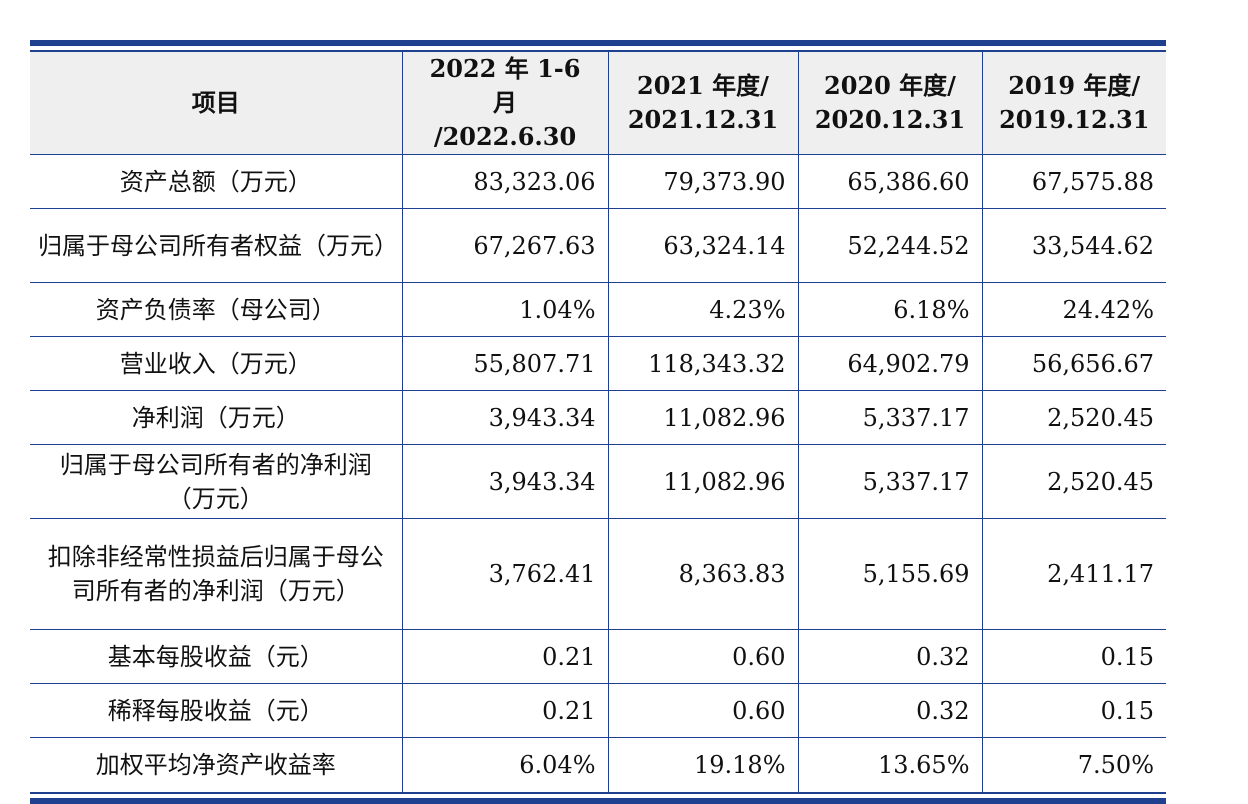 This screenshot has height=804, width=1248. What do you see at coordinates (703, 103) in the screenshot?
I see `header-col-2: 2021 年度/2021.12.31` at bounding box center [703, 103].